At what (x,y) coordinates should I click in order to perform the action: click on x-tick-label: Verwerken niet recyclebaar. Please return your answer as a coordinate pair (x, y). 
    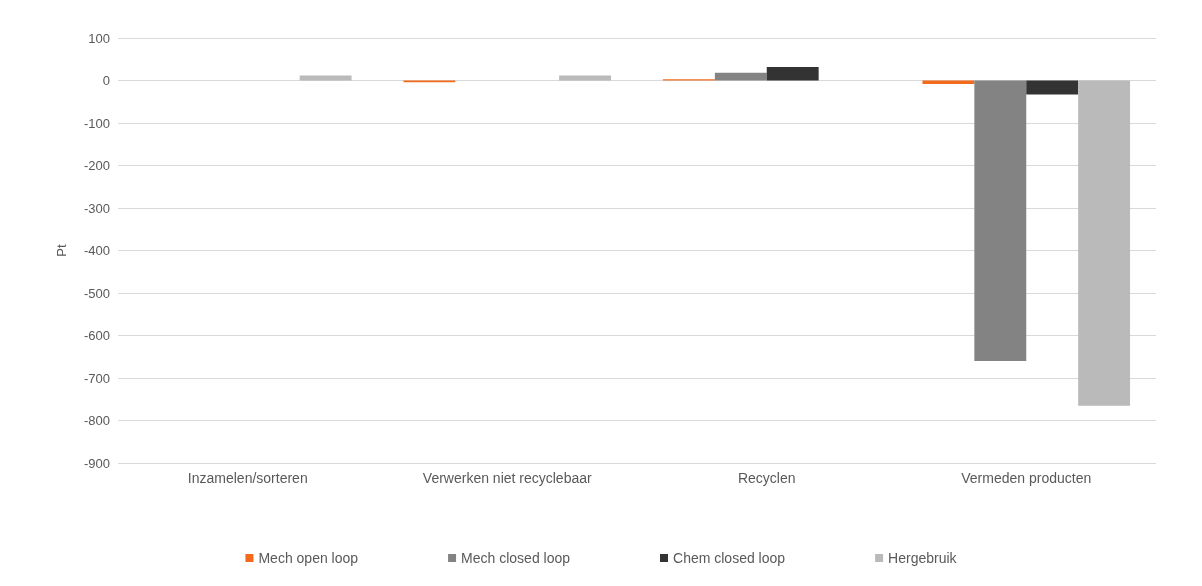
    Looking at the image, I should click on (507, 478).